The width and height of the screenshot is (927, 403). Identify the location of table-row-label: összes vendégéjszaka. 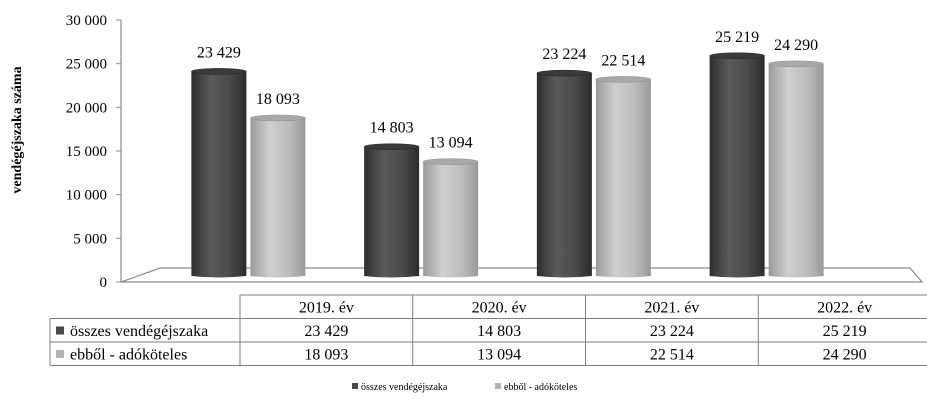
(139, 331).